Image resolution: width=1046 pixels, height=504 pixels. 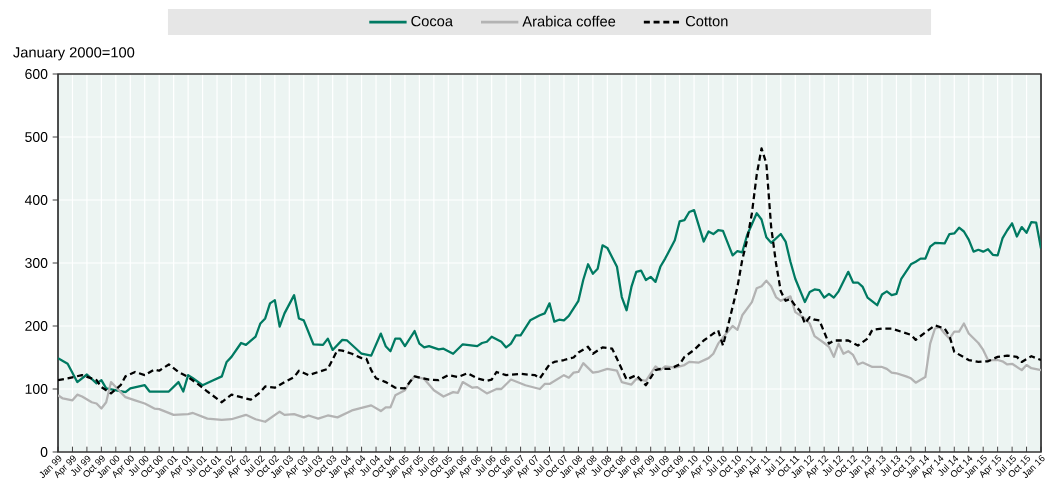 I want to click on y-tick-label: 500, so click(x=36, y=137).